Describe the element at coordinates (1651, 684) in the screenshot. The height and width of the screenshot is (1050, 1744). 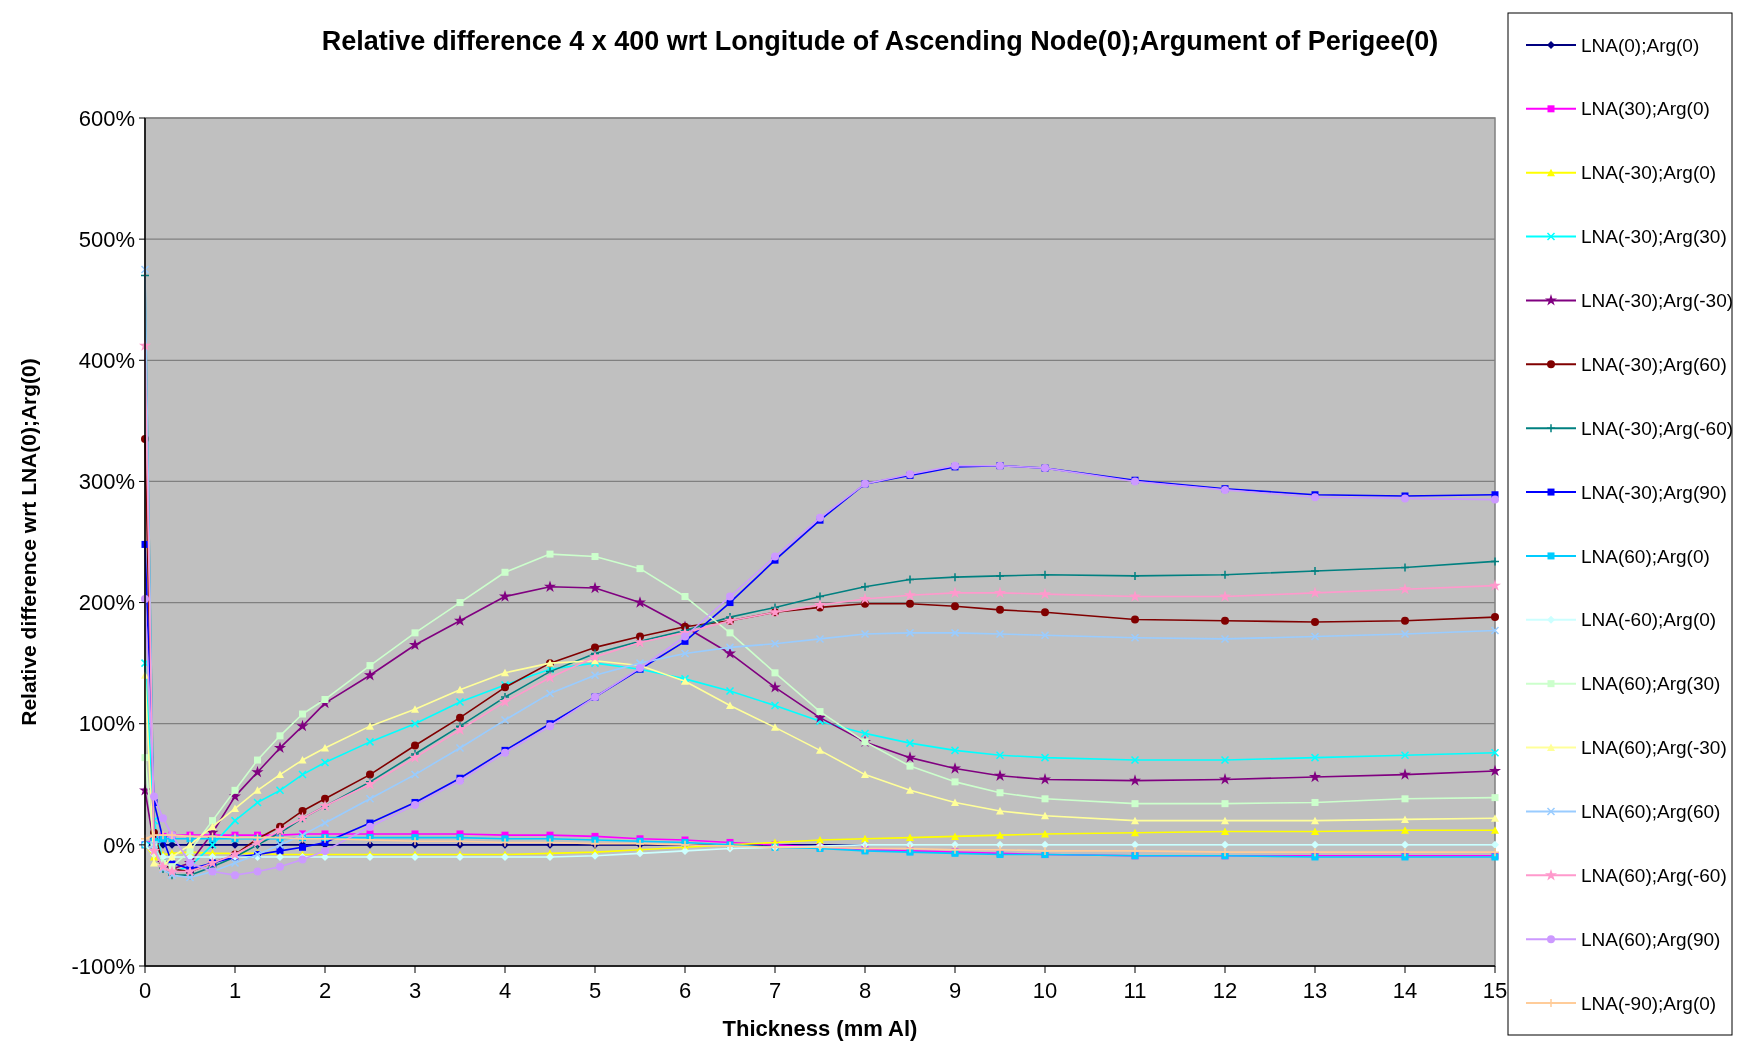
I see `legend-label: LNA(60);Arg(30)` at that location.